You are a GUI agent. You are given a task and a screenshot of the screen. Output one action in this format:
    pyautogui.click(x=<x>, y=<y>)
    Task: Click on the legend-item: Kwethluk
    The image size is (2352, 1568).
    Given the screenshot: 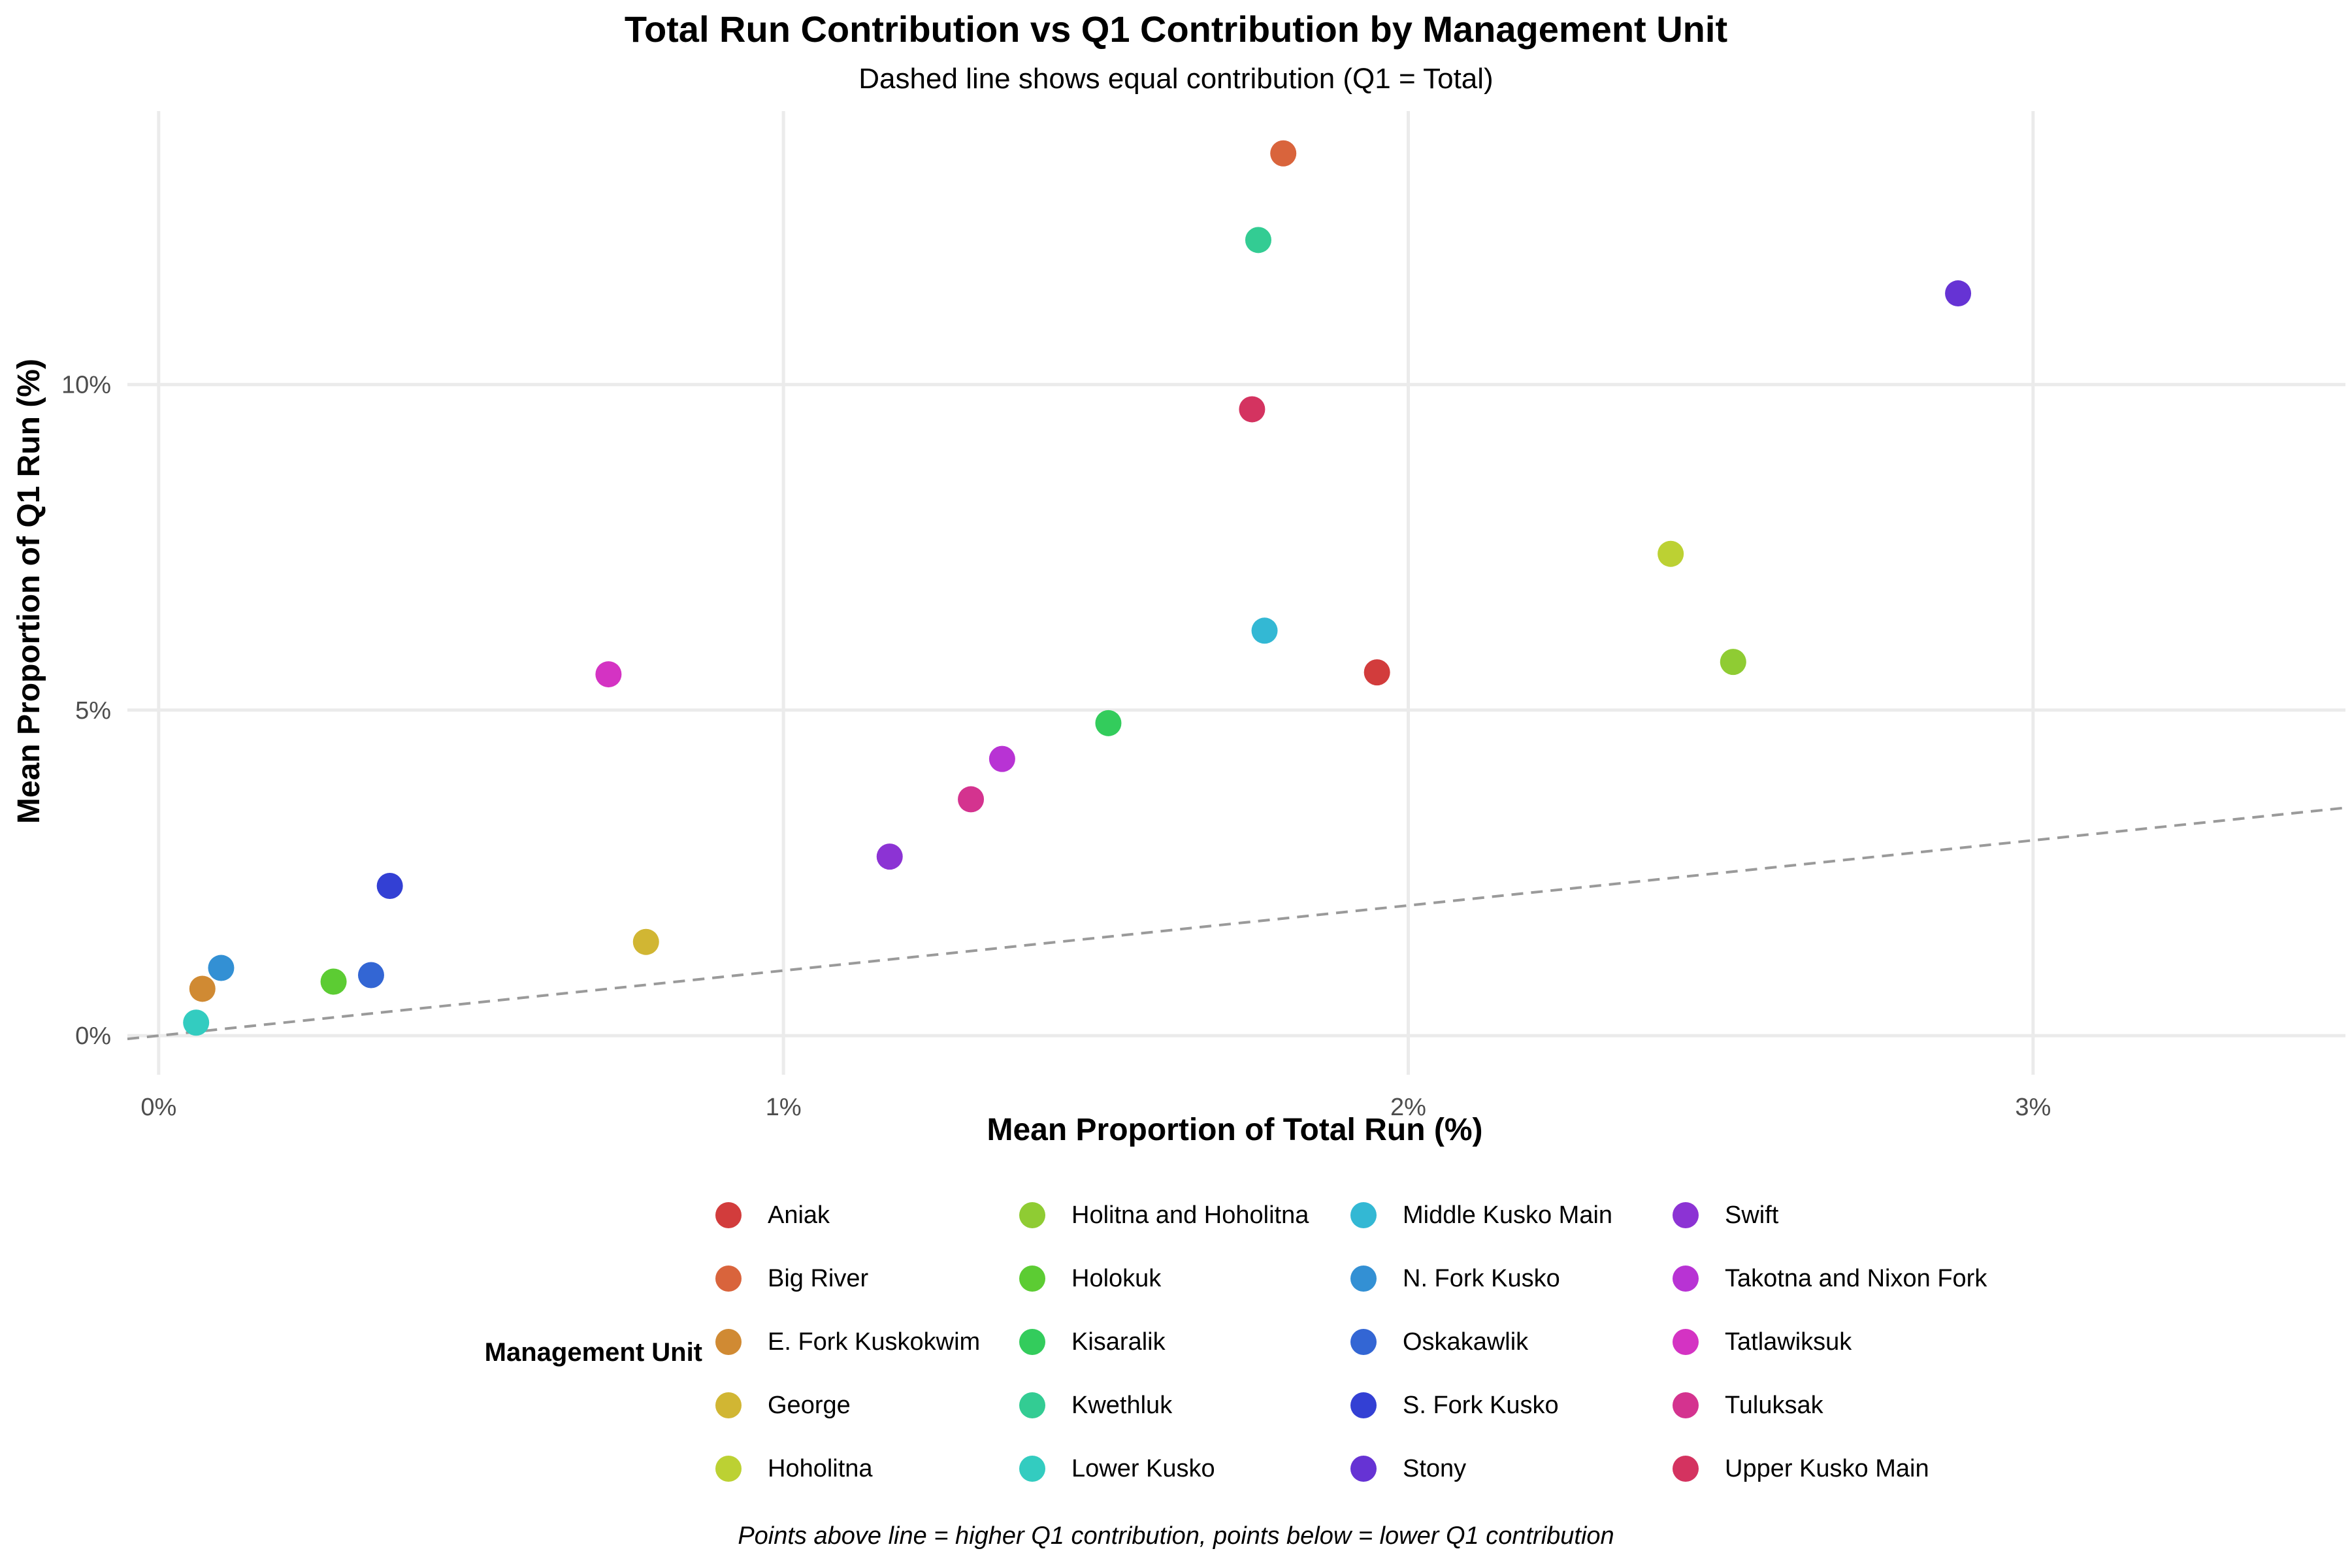 What is the action you would take?
    pyautogui.click(x=1095, y=1405)
    